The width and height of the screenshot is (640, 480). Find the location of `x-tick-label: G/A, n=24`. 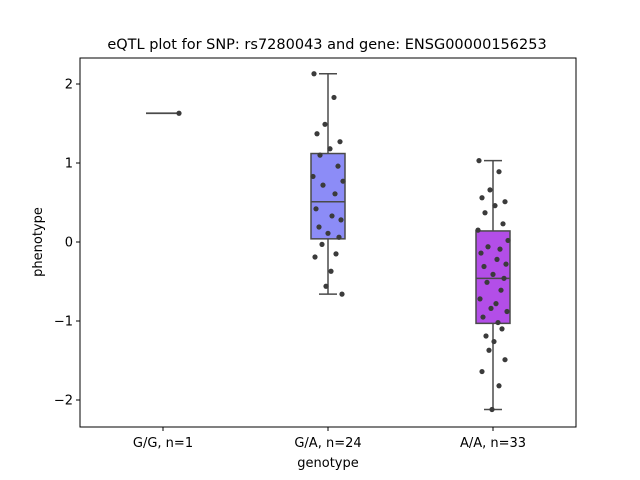

x-tick-label: G/A, n=24 is located at coordinates (327, 443).